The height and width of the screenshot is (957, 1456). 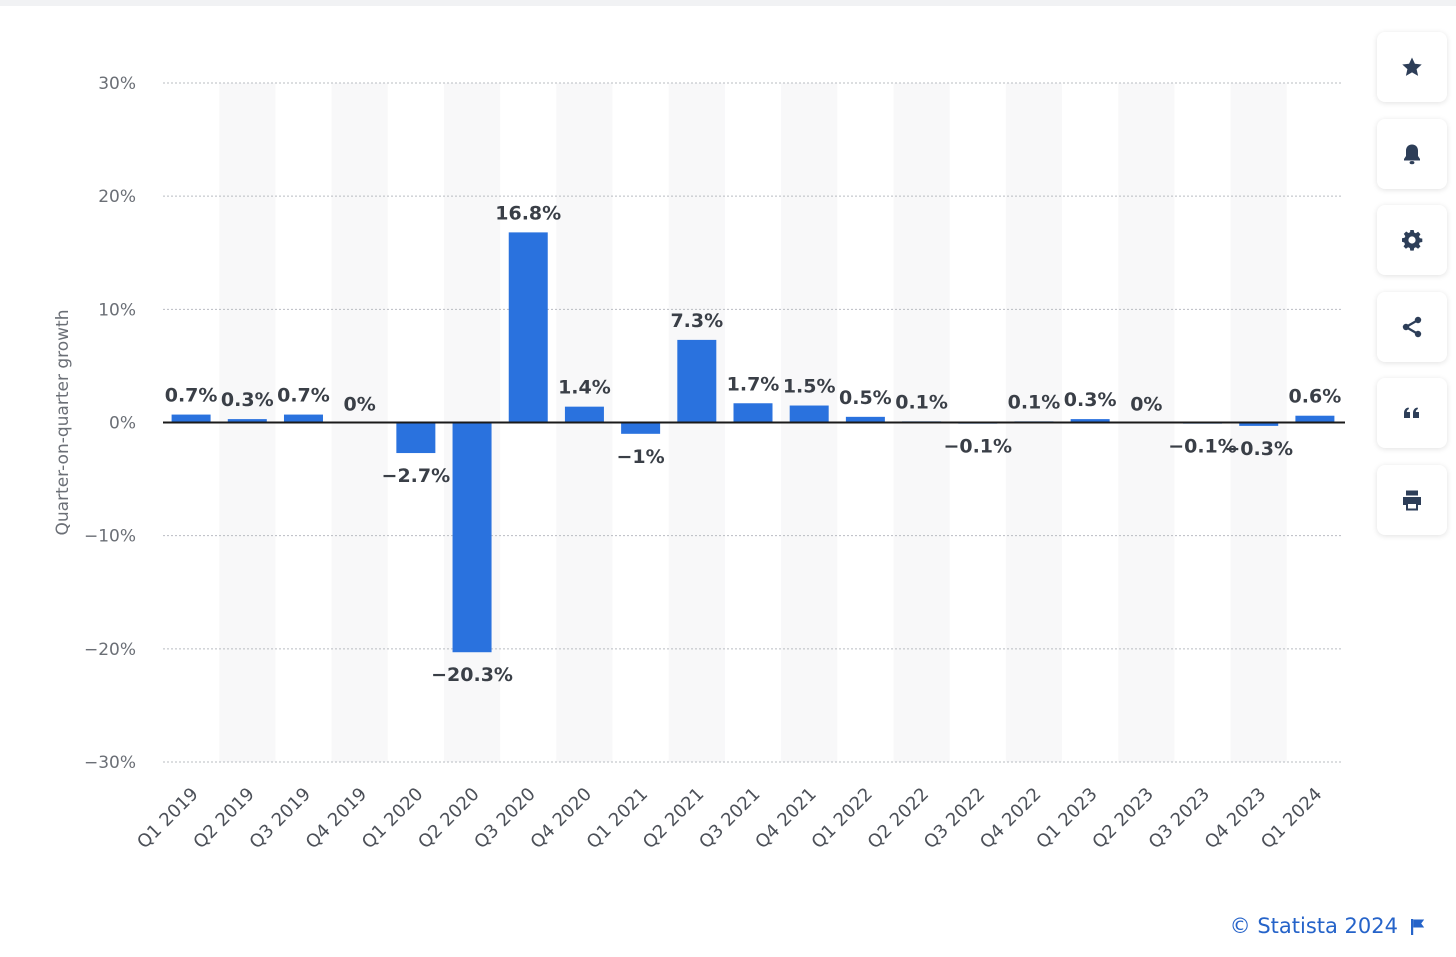 I want to click on y-tick-label: 0%, so click(x=122, y=424).